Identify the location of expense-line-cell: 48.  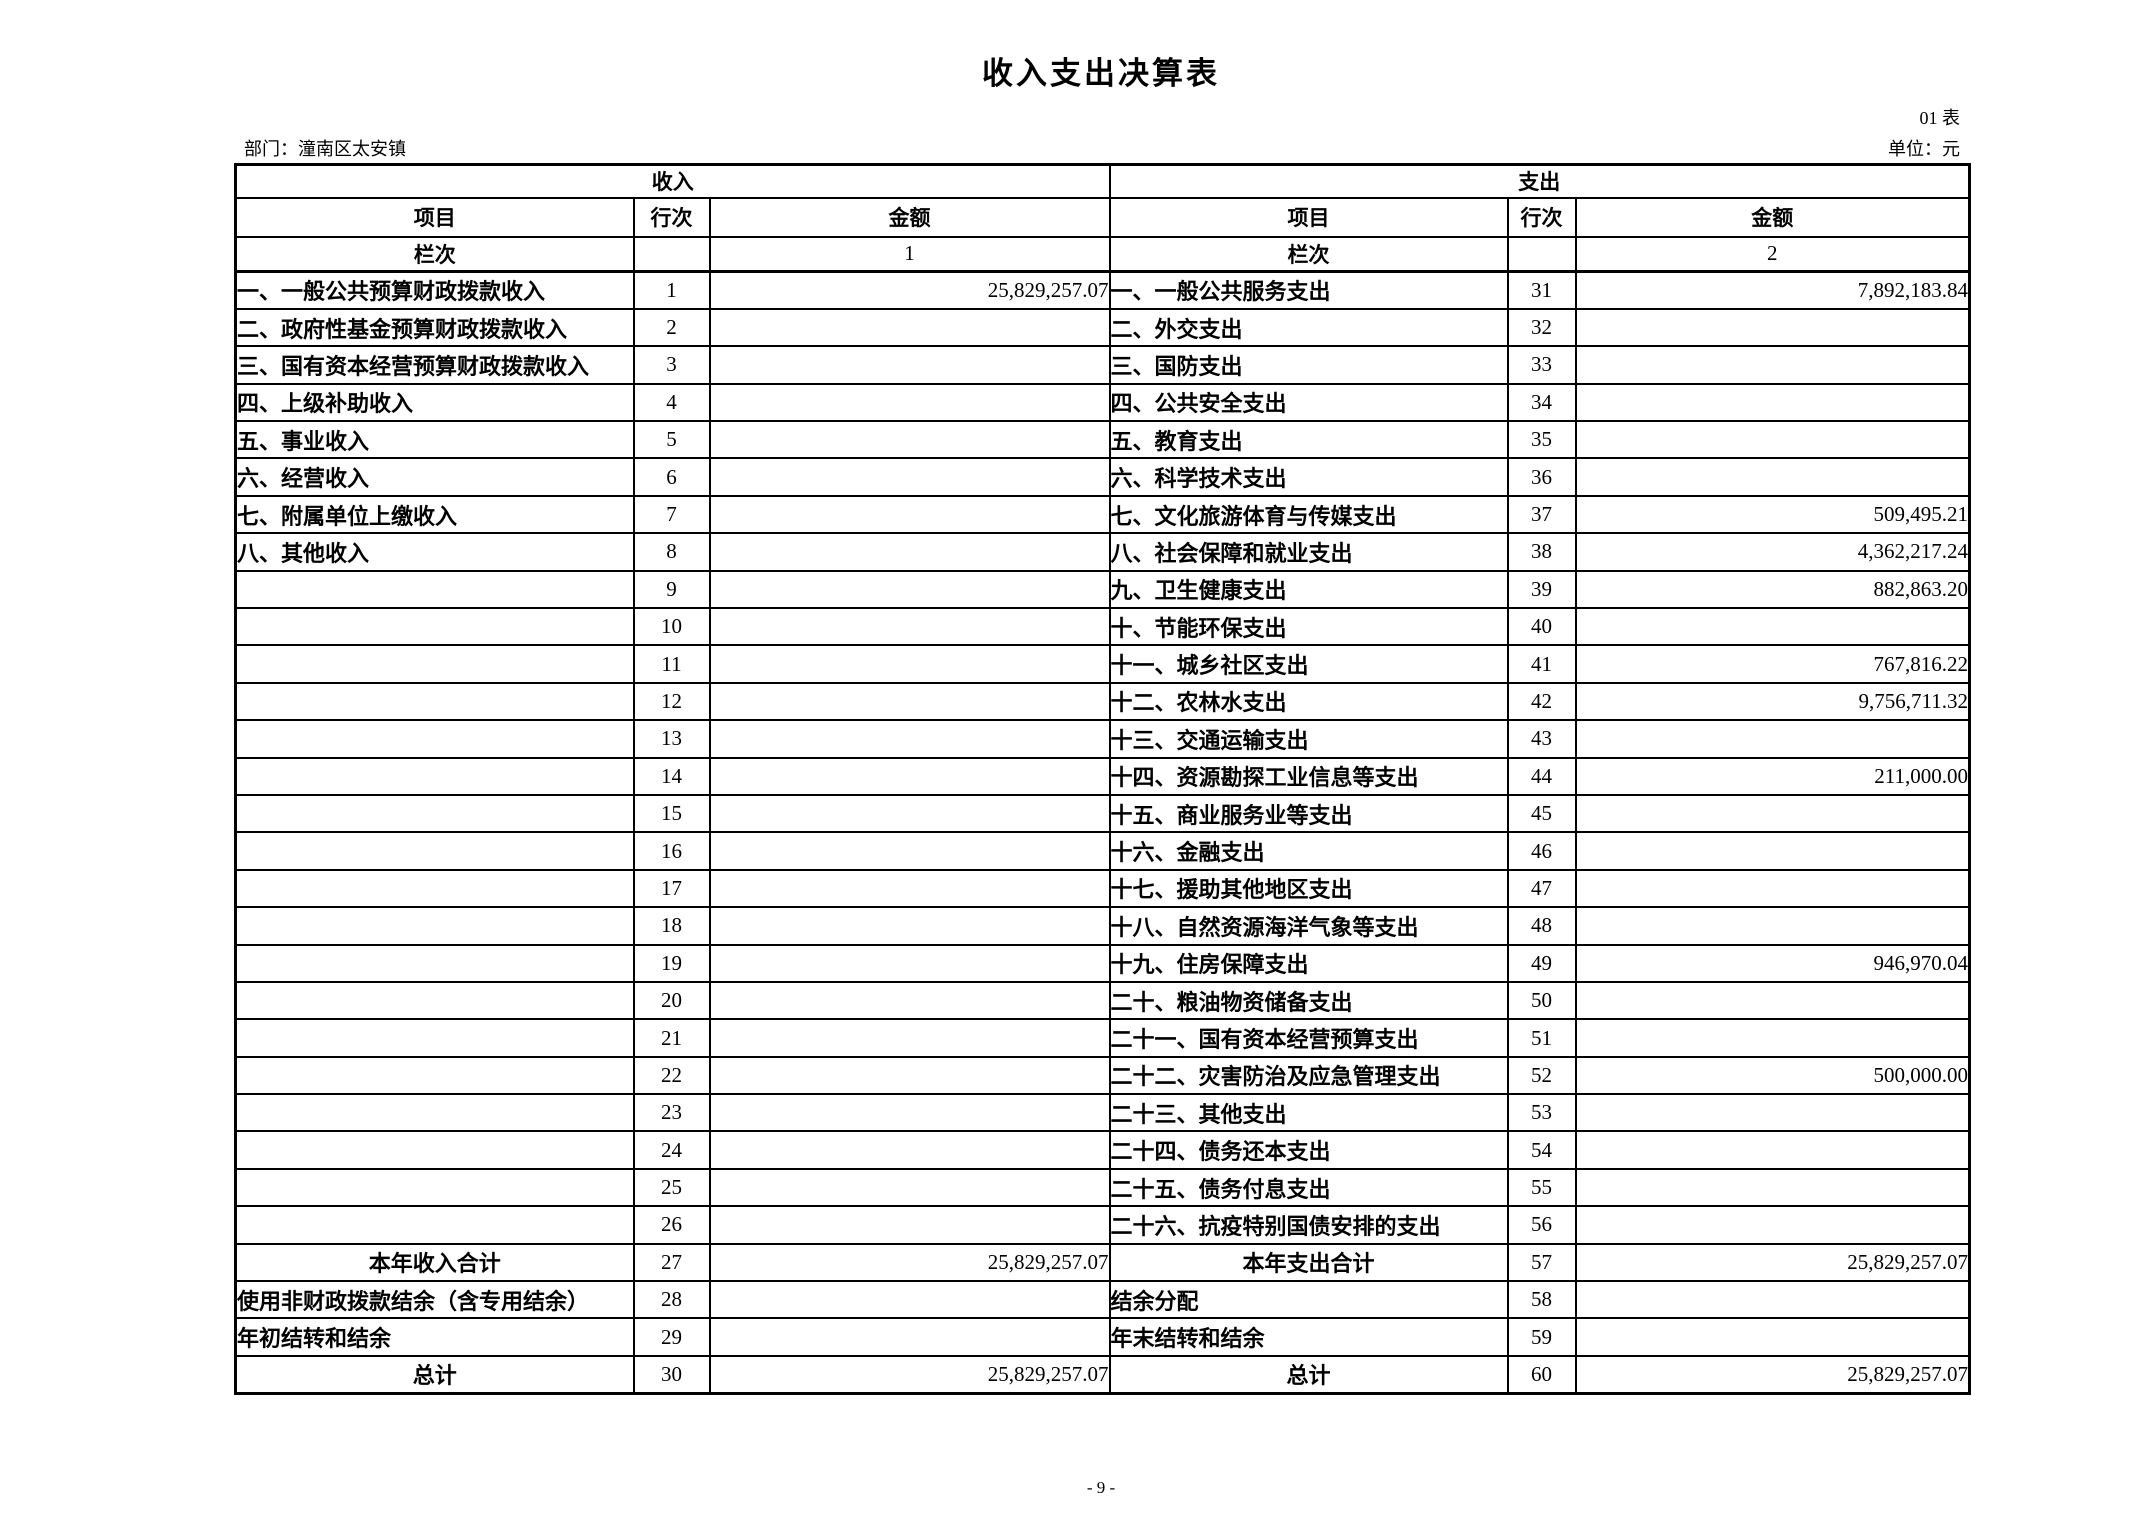
(1541, 926).